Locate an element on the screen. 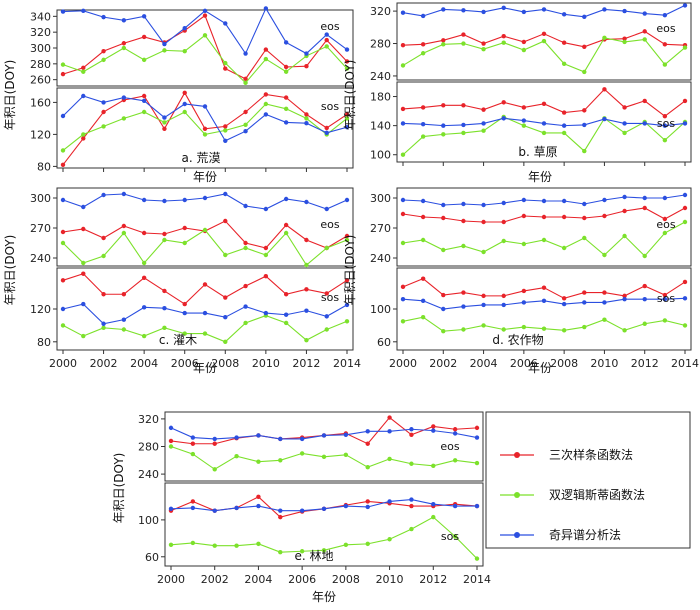  x-tick-label: 2008 is located at coordinates (564, 363).